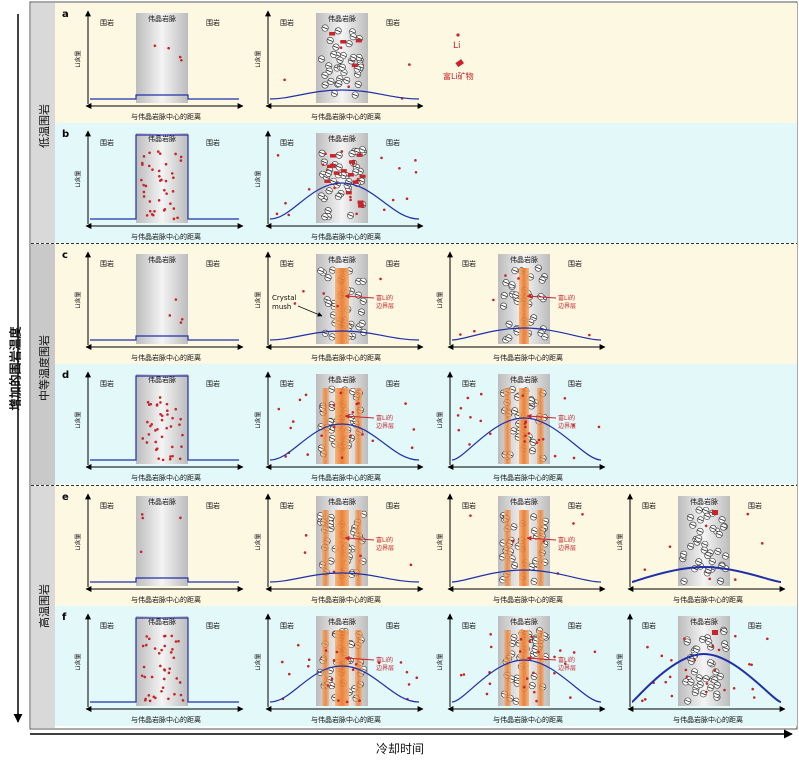 This screenshot has width=799, height=760. Describe the element at coordinates (162, 178) in the screenshot. I see `pegmatite-dike` at that location.